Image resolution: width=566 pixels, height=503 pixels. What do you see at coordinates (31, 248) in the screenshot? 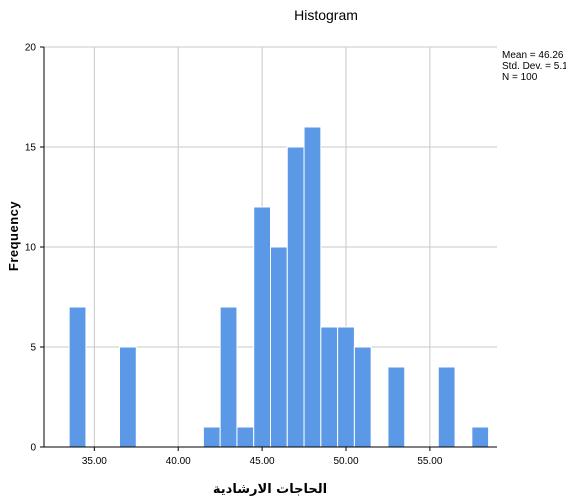
I see `y-tick-label: 10` at bounding box center [31, 248].